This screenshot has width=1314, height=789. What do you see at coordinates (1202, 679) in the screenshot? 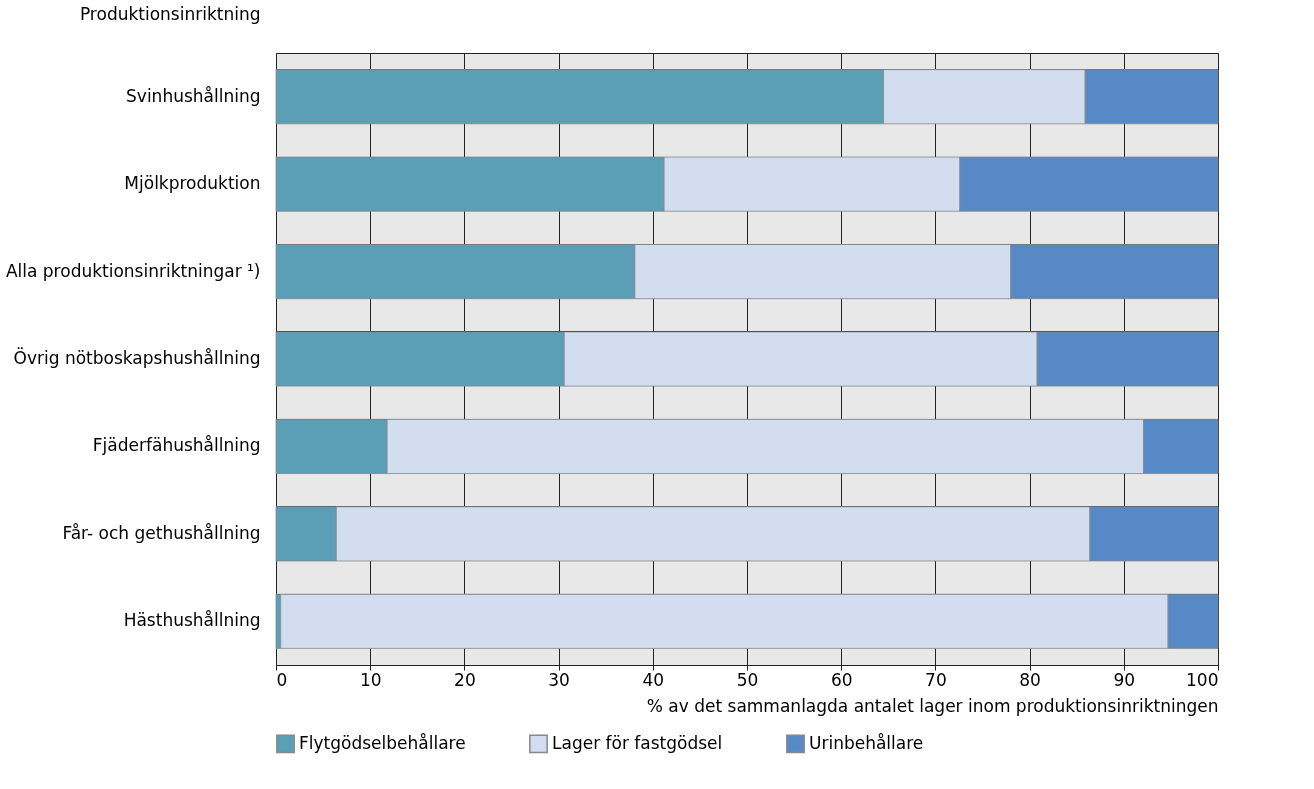
I see `x-tick-label: 100` at bounding box center [1202, 679].